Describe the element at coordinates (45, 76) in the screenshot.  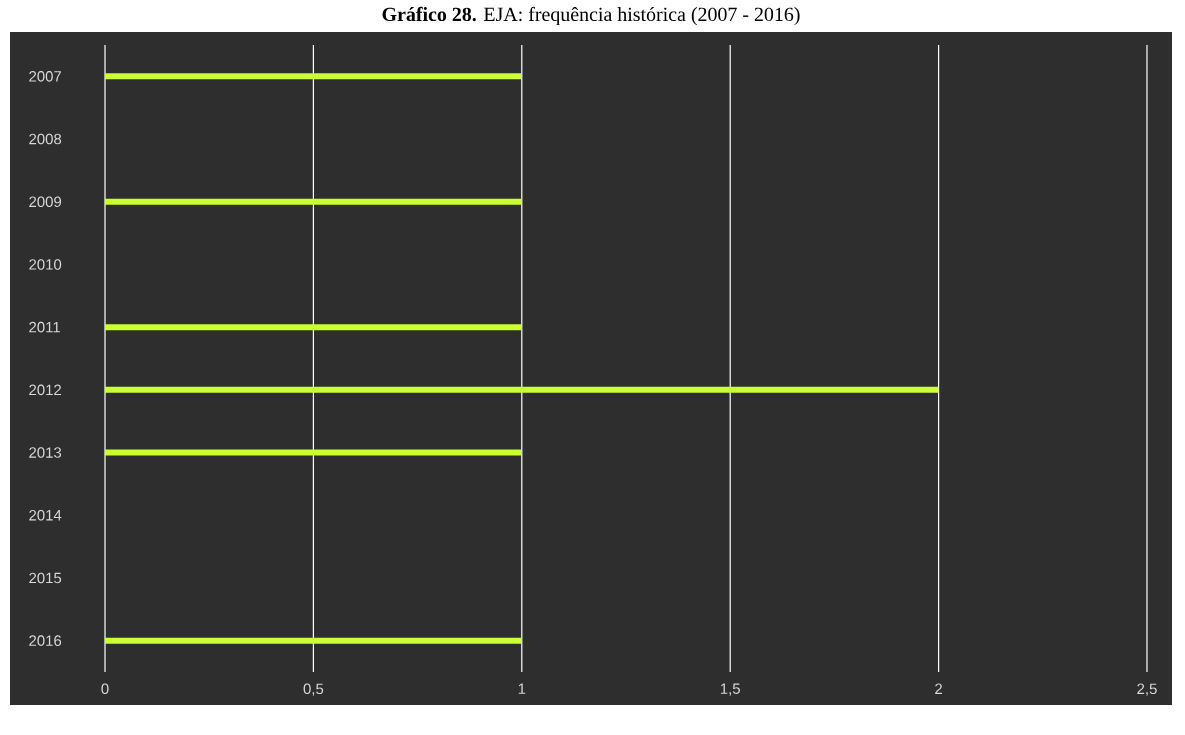
I see `y-tick-label: 2007` at that location.